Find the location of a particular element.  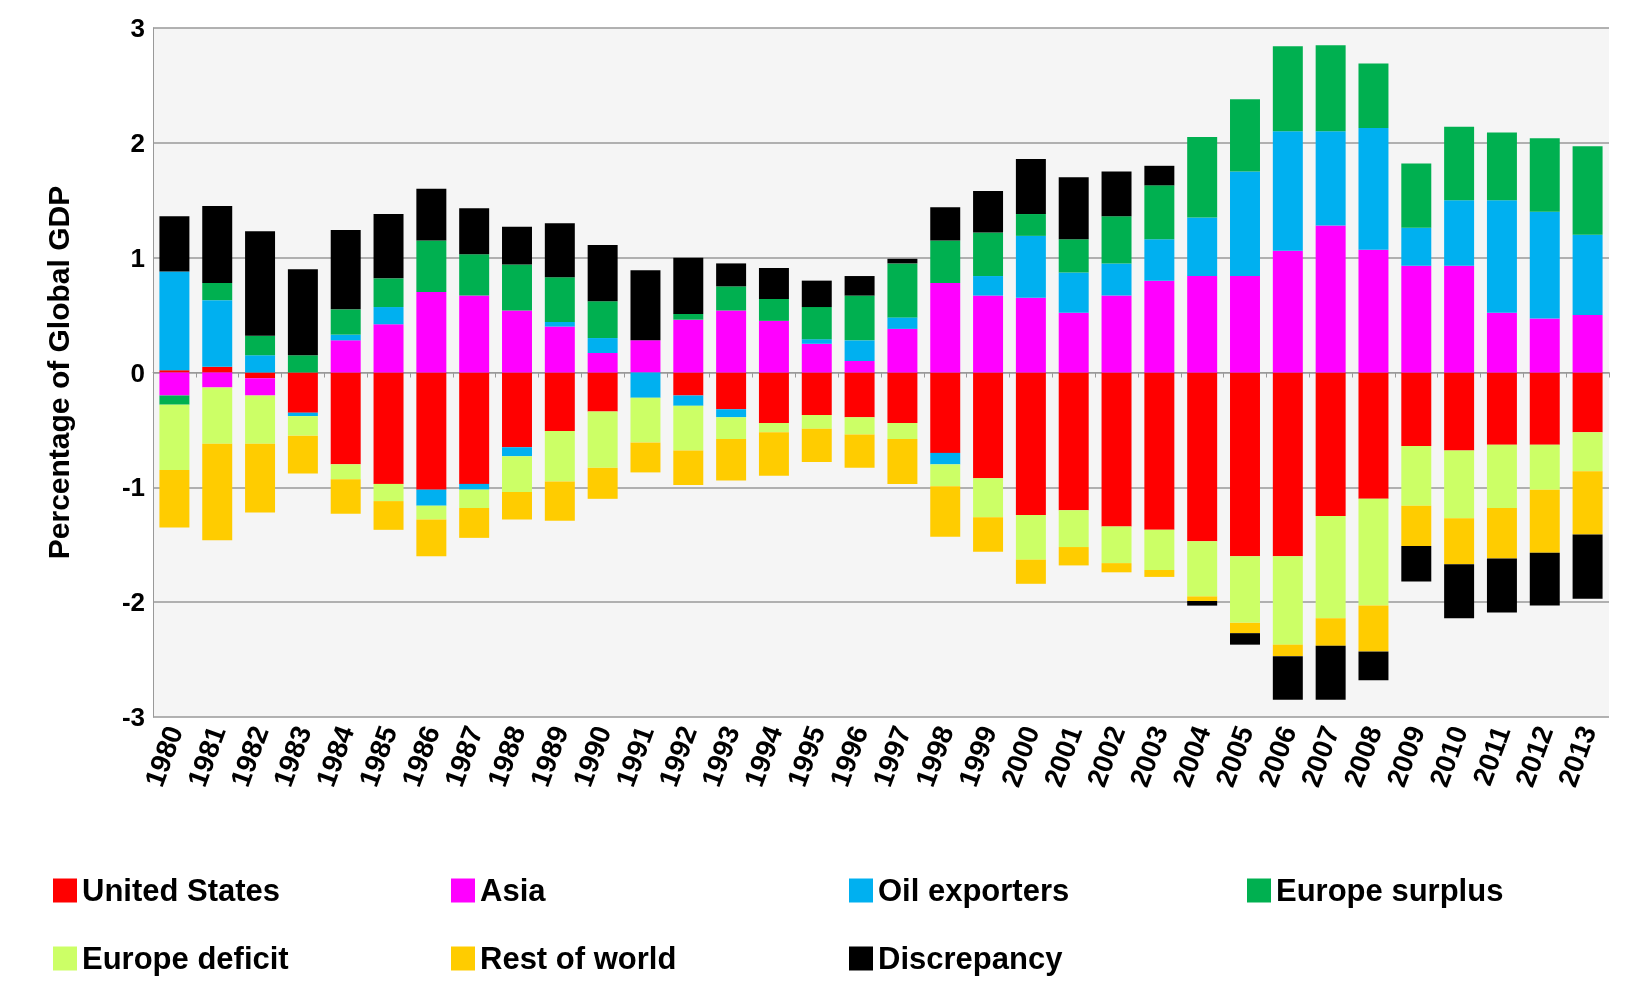

y-tick-label: 2 is located at coordinates (137, 142).